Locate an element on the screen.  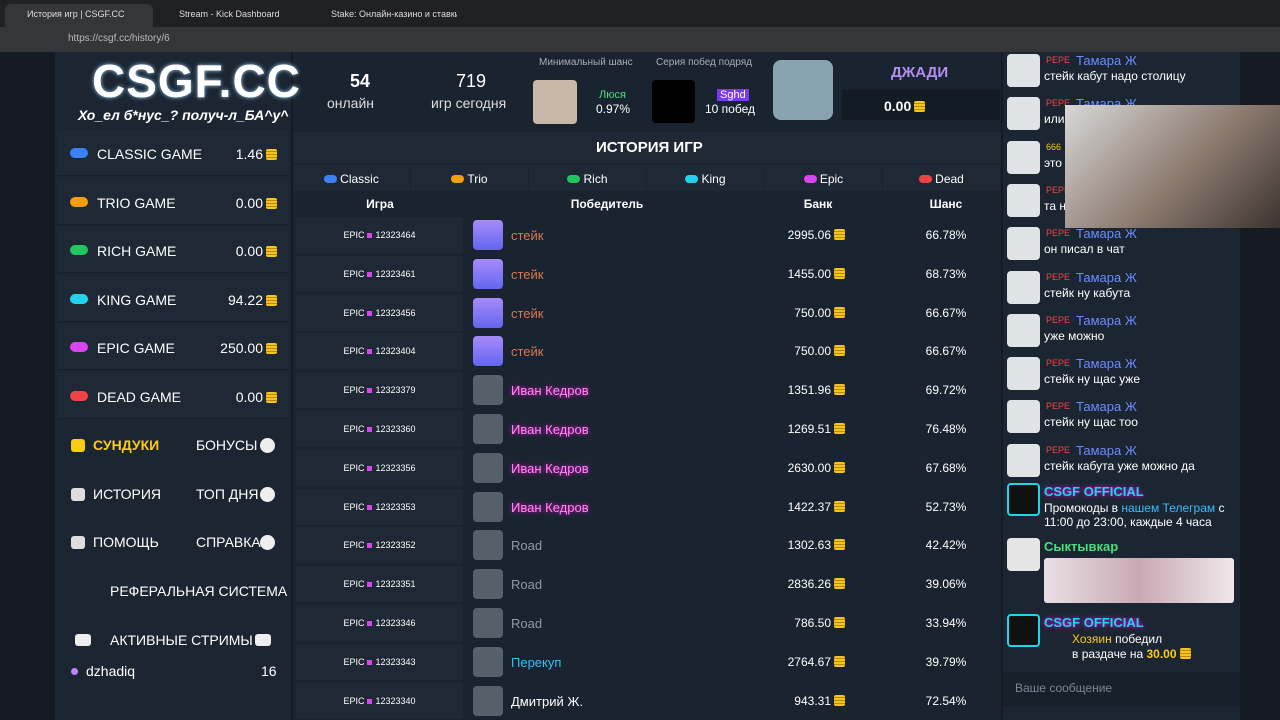
chat-user: Сыктывкар is located at coordinates (1081, 546).